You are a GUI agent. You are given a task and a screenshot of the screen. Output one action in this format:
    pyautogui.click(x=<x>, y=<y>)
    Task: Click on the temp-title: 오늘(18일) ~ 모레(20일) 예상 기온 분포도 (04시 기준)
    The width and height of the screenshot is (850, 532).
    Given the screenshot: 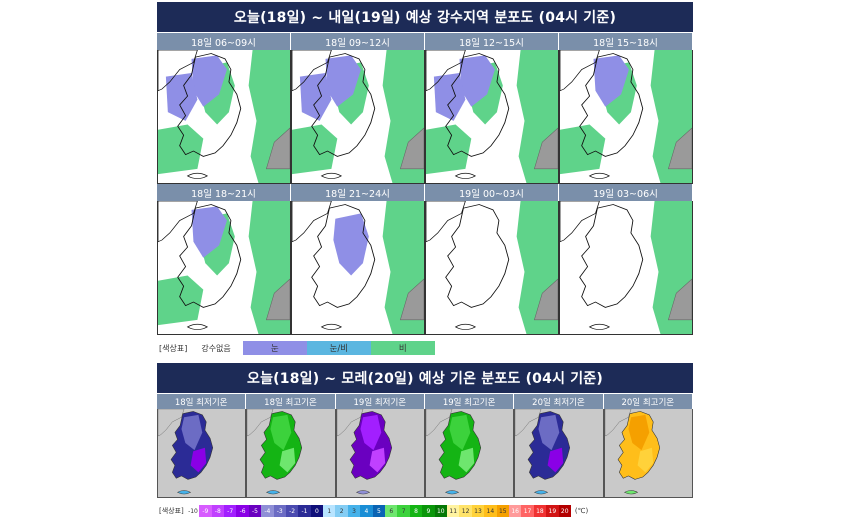 What is the action you would take?
    pyautogui.click(x=425, y=378)
    